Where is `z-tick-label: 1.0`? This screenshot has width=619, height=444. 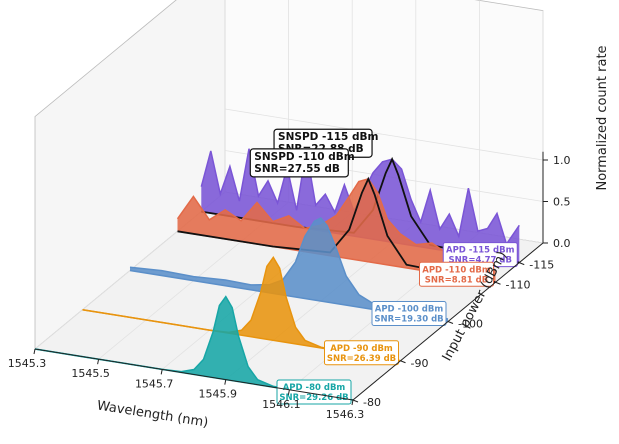 z-tick-label: 1.0 is located at coordinates (562, 160).